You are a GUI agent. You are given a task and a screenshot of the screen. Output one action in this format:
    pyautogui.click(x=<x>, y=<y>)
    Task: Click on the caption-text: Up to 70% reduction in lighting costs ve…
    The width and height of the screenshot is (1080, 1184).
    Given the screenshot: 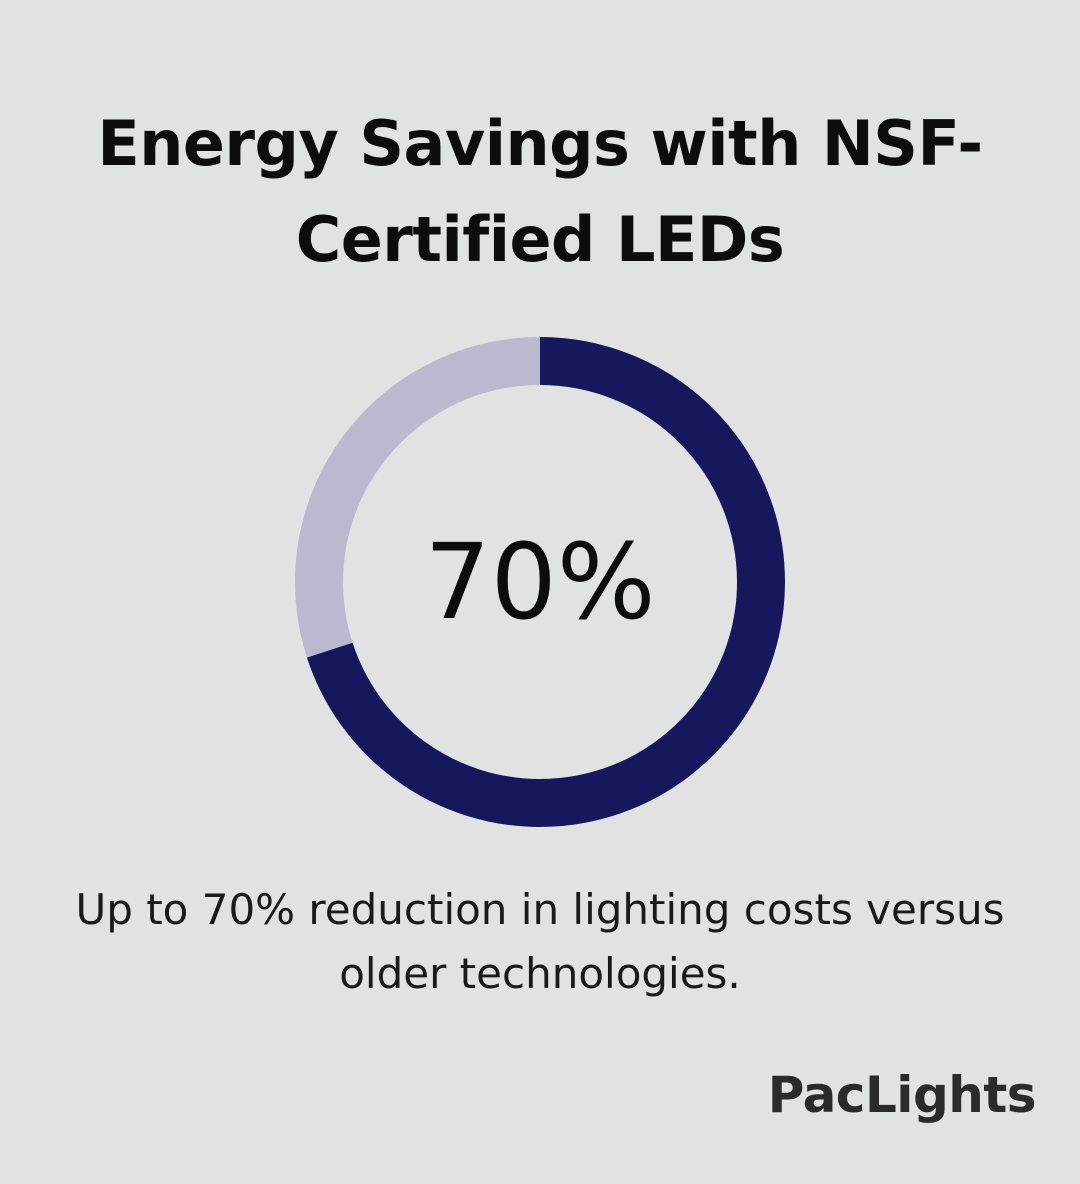 What is the action you would take?
    pyautogui.click(x=540, y=941)
    